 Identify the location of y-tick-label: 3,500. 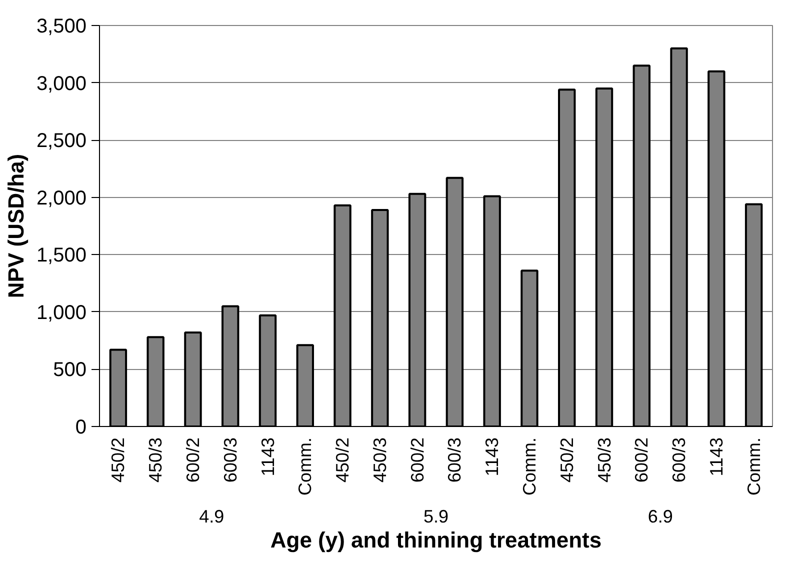
(61, 27).